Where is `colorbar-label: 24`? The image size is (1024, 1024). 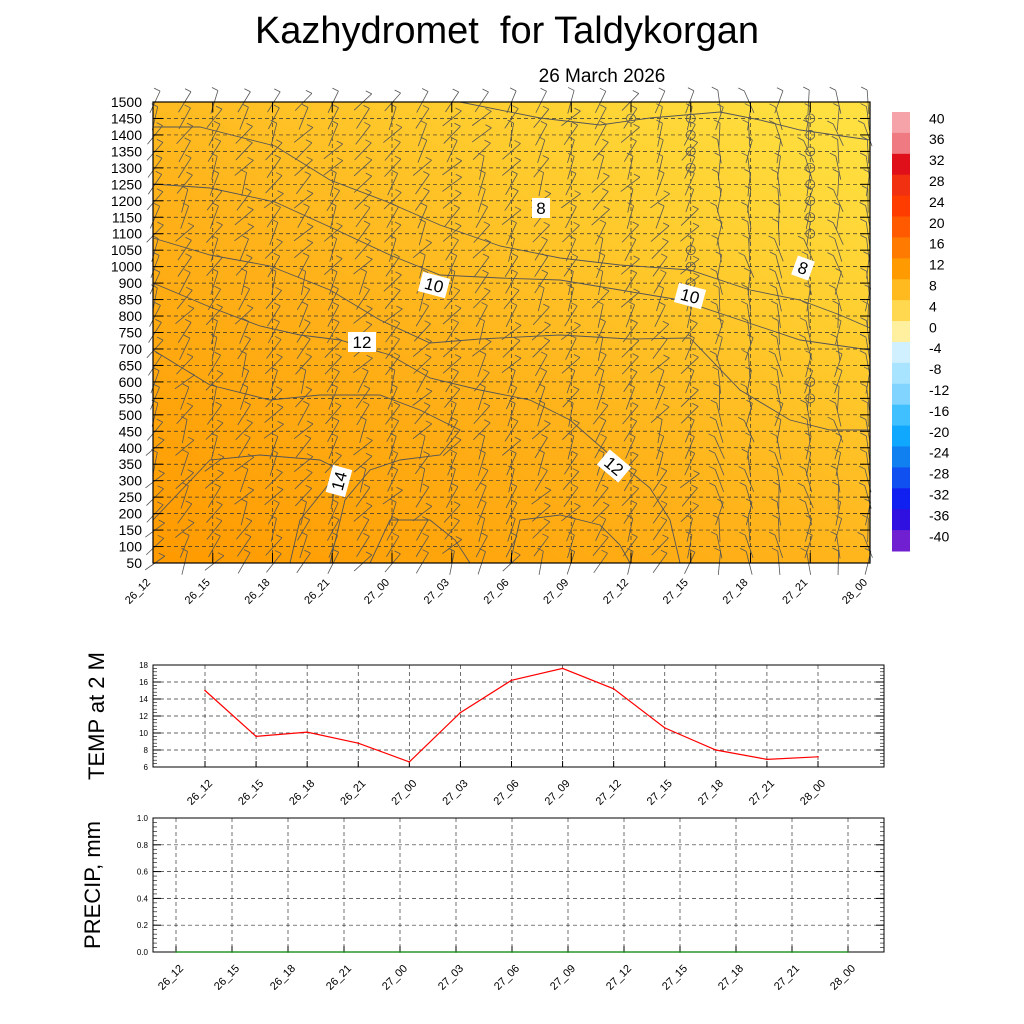
colorbar-label: 24 is located at coordinates (937, 202).